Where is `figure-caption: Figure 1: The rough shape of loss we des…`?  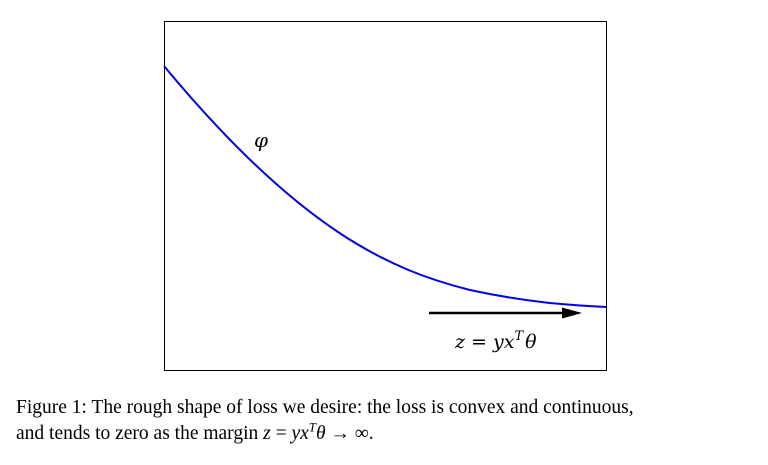 figure-caption: Figure 1: The rough shape of loss we des… is located at coordinates (388, 421).